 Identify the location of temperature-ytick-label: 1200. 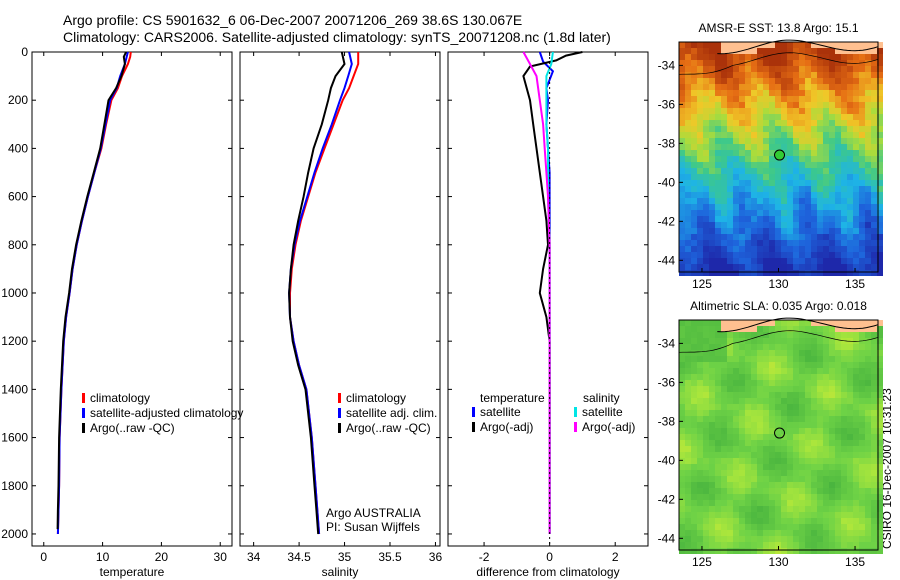
(14, 341).